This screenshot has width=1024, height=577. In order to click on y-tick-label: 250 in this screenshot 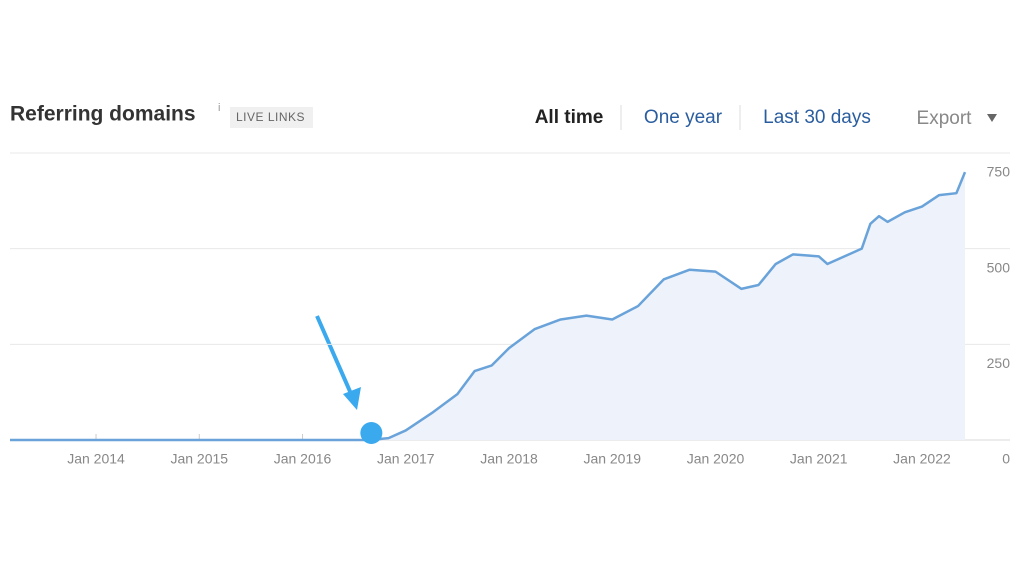, I will do `click(999, 363)`.